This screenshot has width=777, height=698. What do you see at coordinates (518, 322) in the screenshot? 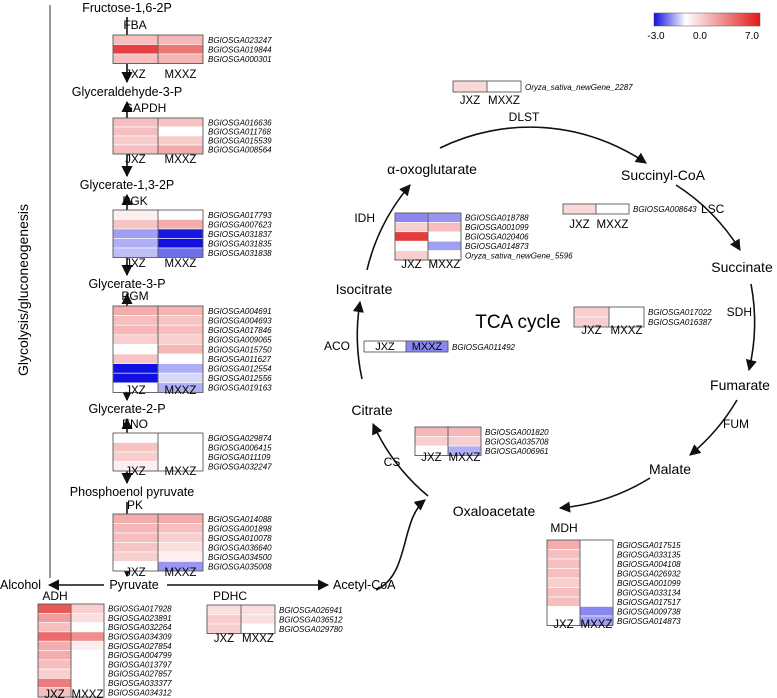
I see `tca-cycle-label: TCA cycle` at bounding box center [518, 322].